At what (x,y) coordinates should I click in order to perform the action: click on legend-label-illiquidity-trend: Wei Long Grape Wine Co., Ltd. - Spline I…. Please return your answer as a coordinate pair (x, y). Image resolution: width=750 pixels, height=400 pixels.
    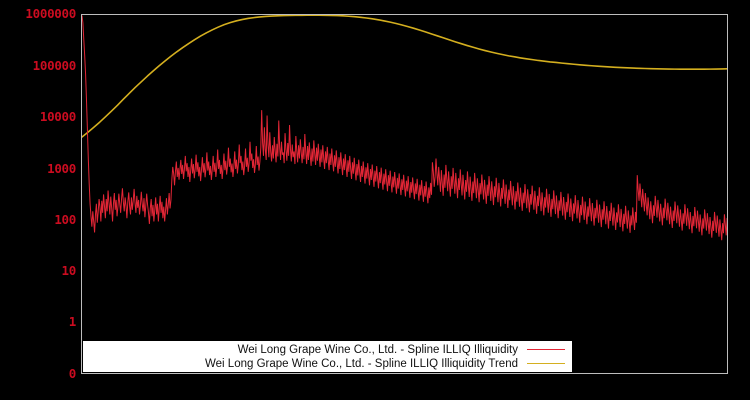
    Looking at the image, I should click on (361, 363).